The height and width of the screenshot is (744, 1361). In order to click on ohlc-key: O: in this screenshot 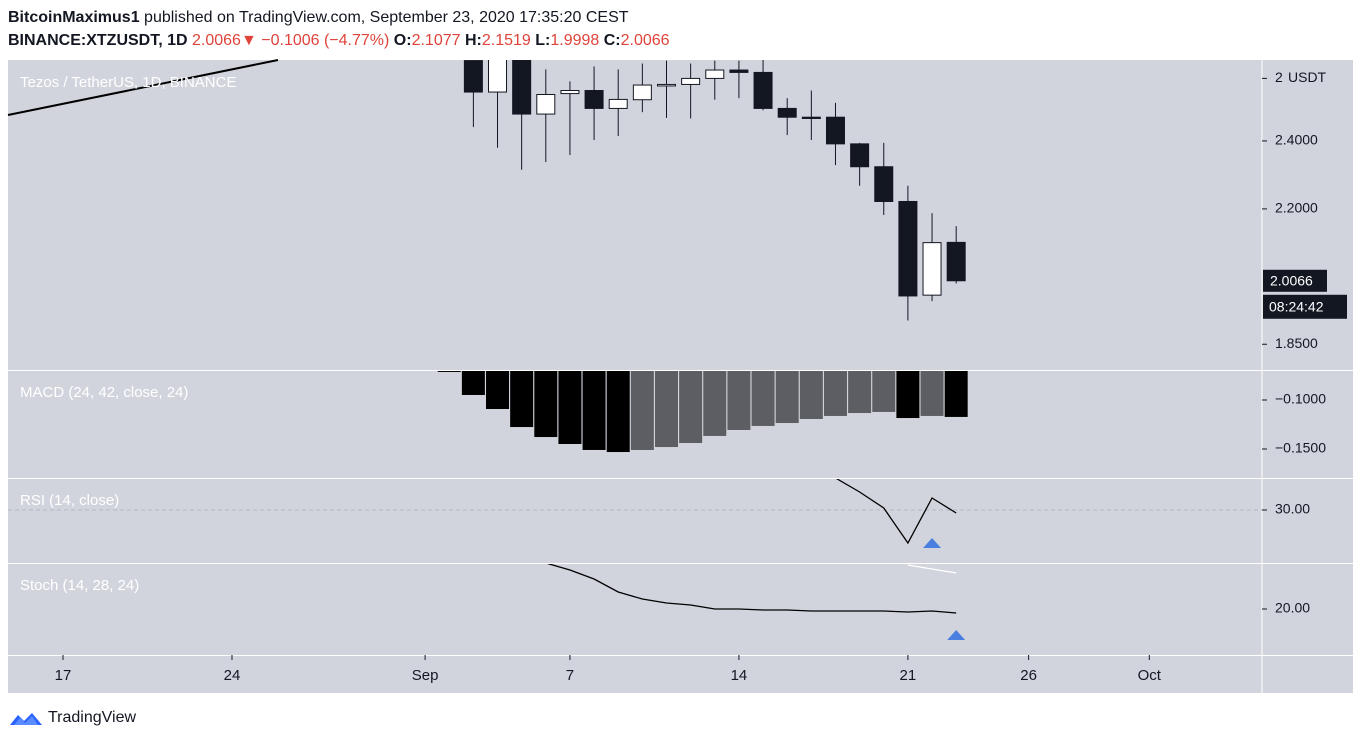, I will do `click(402, 40)`.